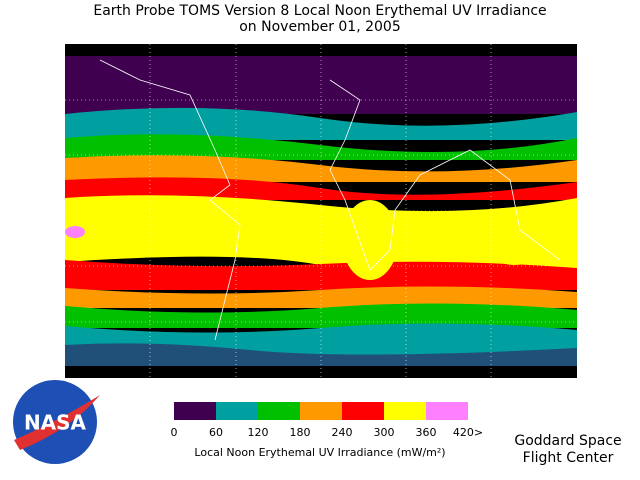  What do you see at coordinates (342, 432) in the screenshot?
I see `bin-label: 240` at bounding box center [342, 432].